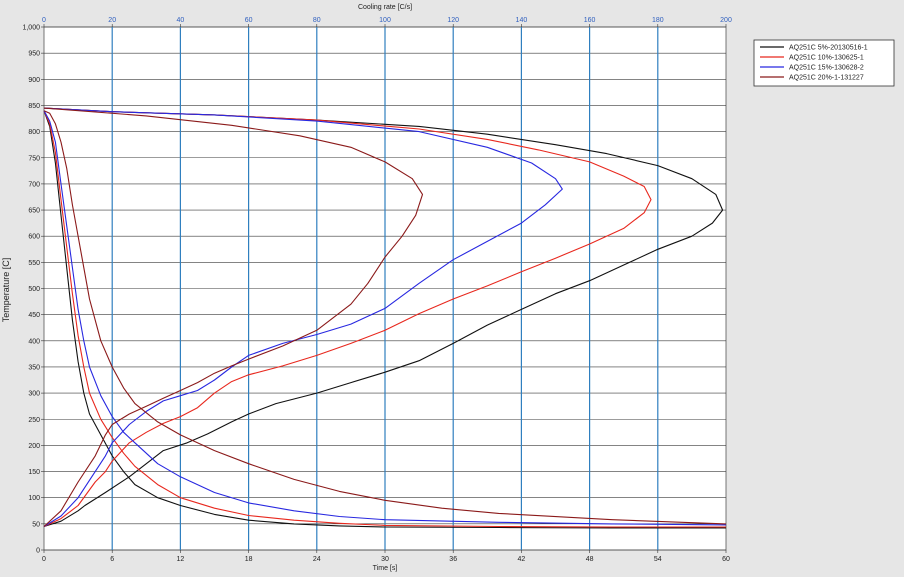 The height and width of the screenshot is (577, 904). I want to click on x-bottom-tick-label: 30, so click(385, 559).